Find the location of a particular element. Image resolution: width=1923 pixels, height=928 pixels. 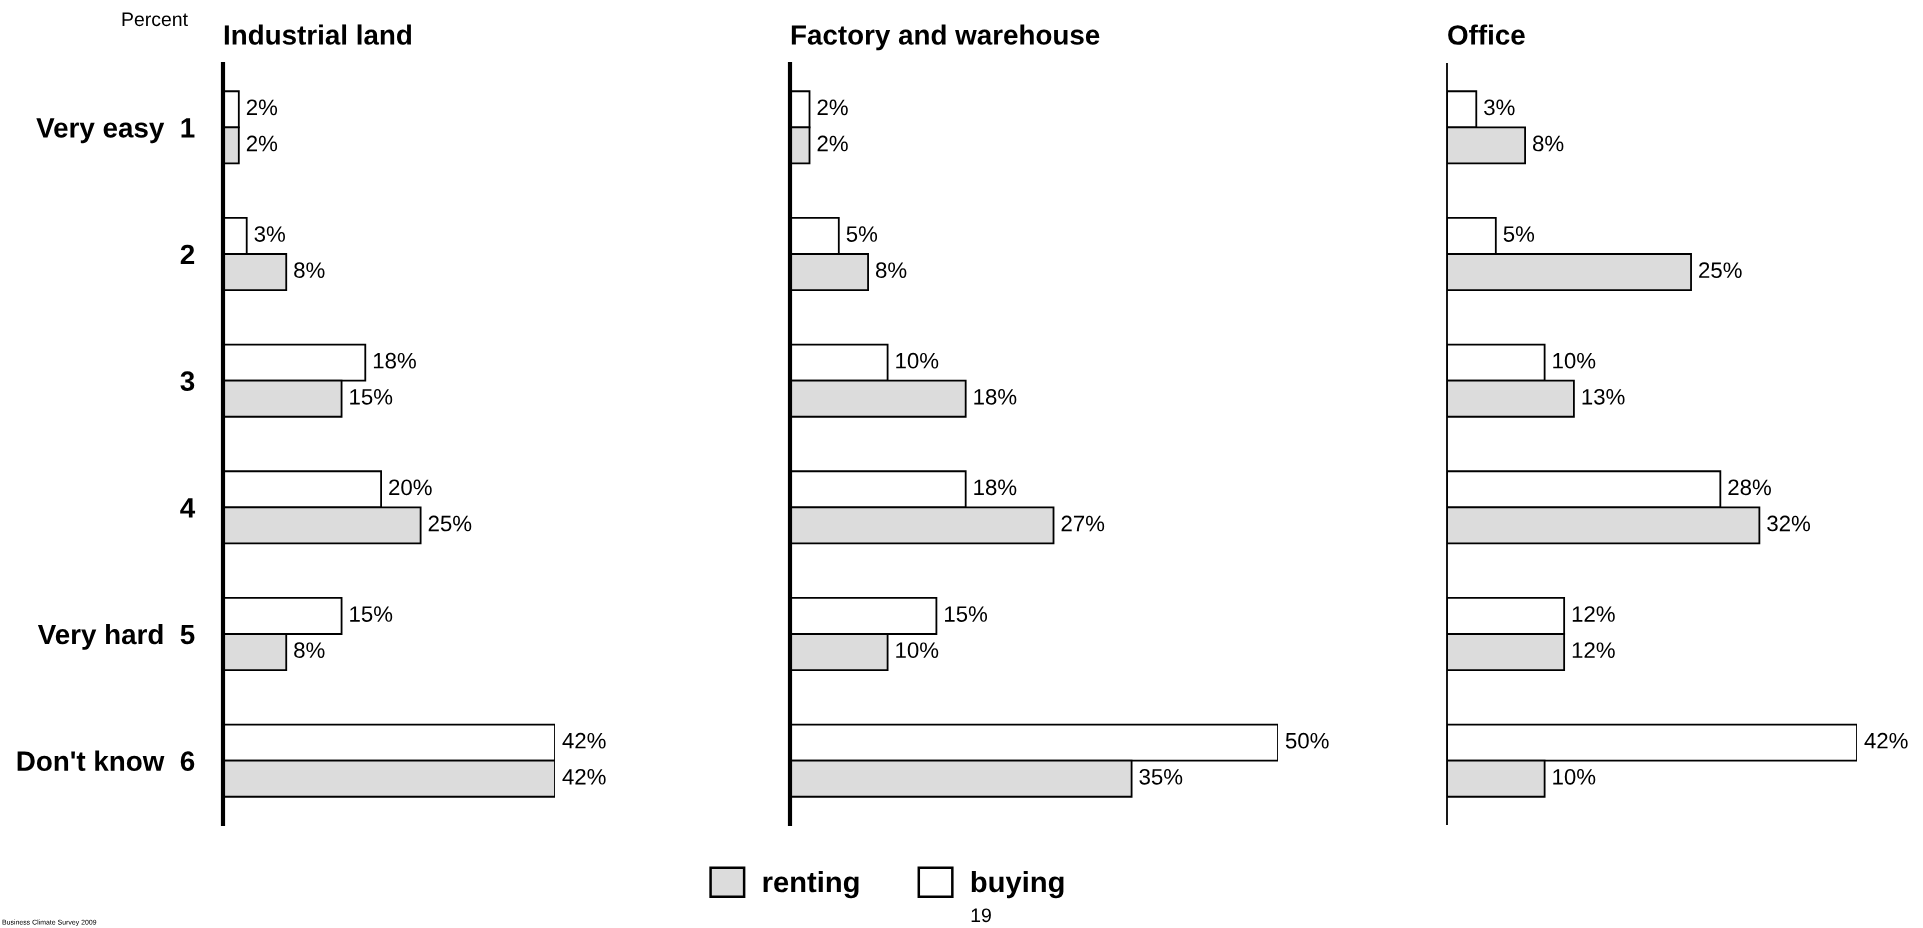

legend-label: buying is located at coordinates (1017, 884).